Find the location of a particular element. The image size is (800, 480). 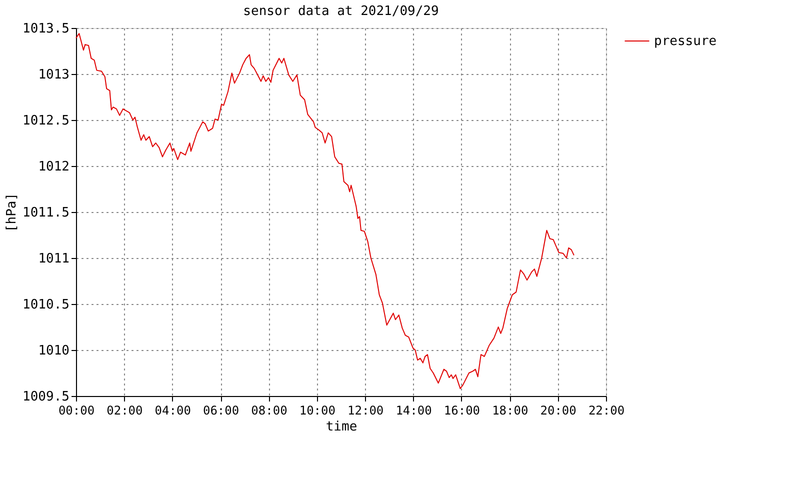

x-tick-label: 10:00 is located at coordinates (317, 411).